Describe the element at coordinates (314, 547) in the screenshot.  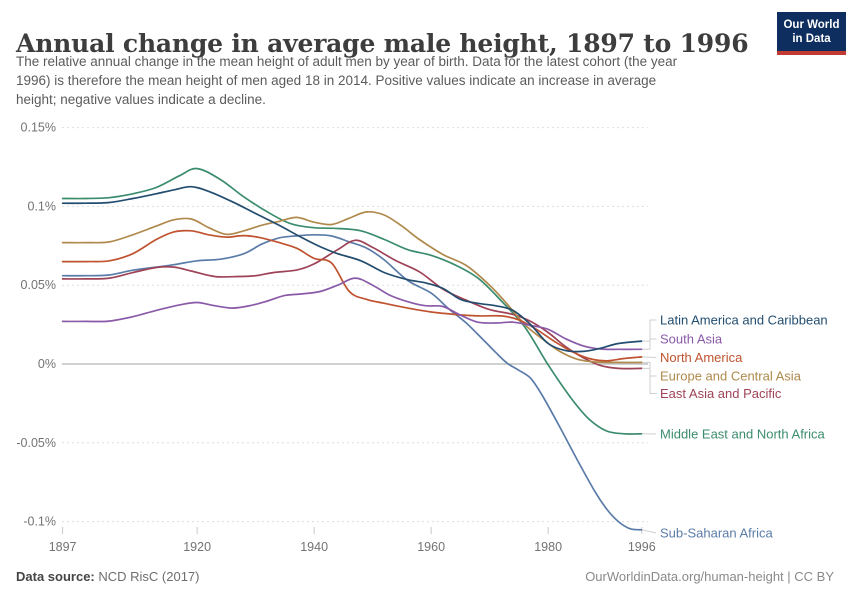
I see `x-axis-label: 1940` at that location.